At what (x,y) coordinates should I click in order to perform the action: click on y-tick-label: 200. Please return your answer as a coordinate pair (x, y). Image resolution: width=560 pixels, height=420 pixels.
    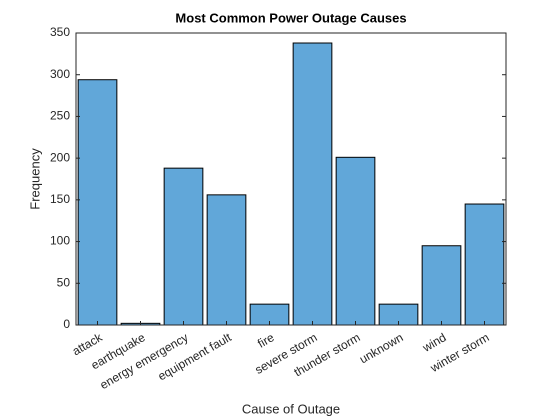
    Looking at the image, I should click on (60, 157).